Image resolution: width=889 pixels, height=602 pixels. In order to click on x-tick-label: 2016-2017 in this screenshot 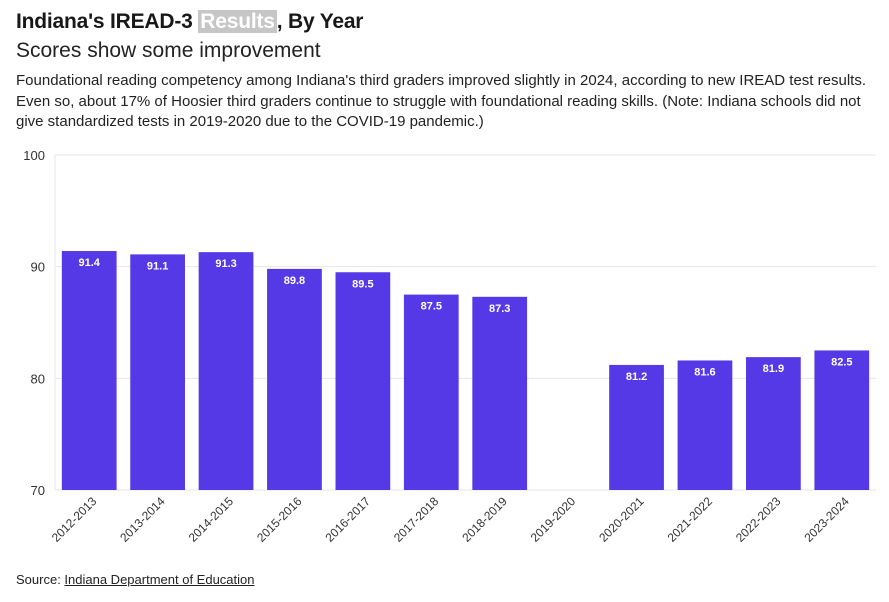, I will do `click(348, 519)`.